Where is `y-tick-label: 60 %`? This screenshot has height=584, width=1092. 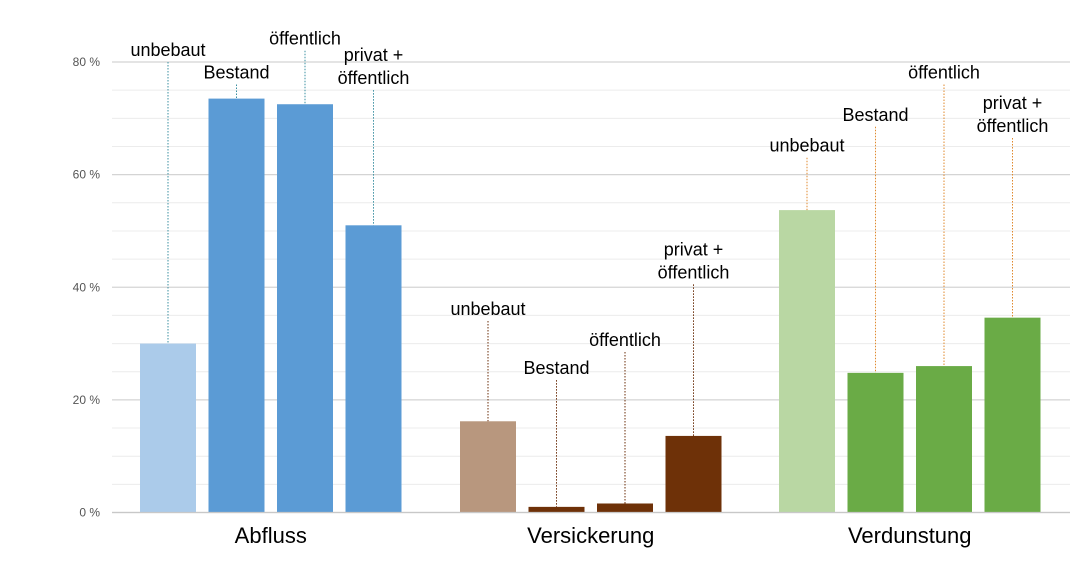
y-tick-label: 60 % is located at coordinates (87, 175).